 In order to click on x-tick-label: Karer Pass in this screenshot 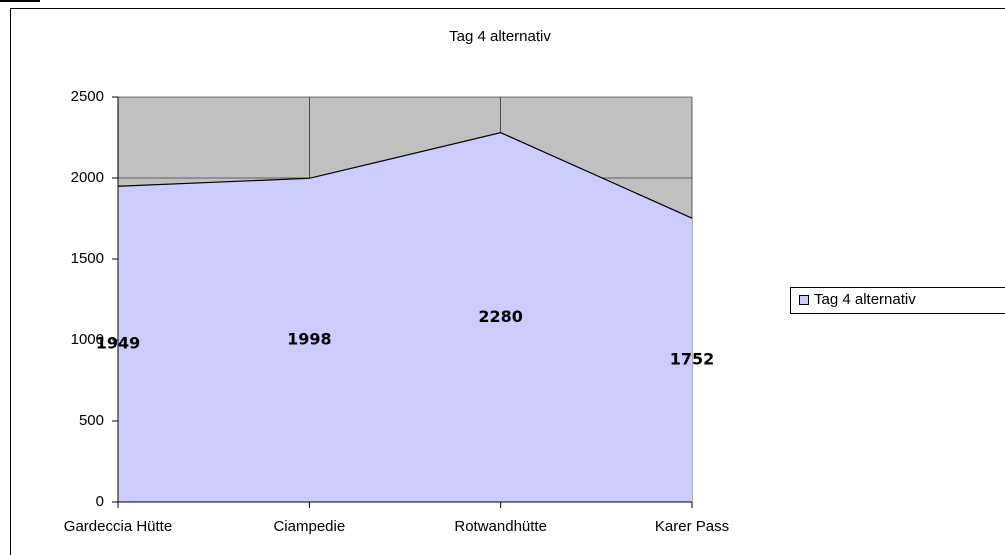, I will do `click(692, 526)`.